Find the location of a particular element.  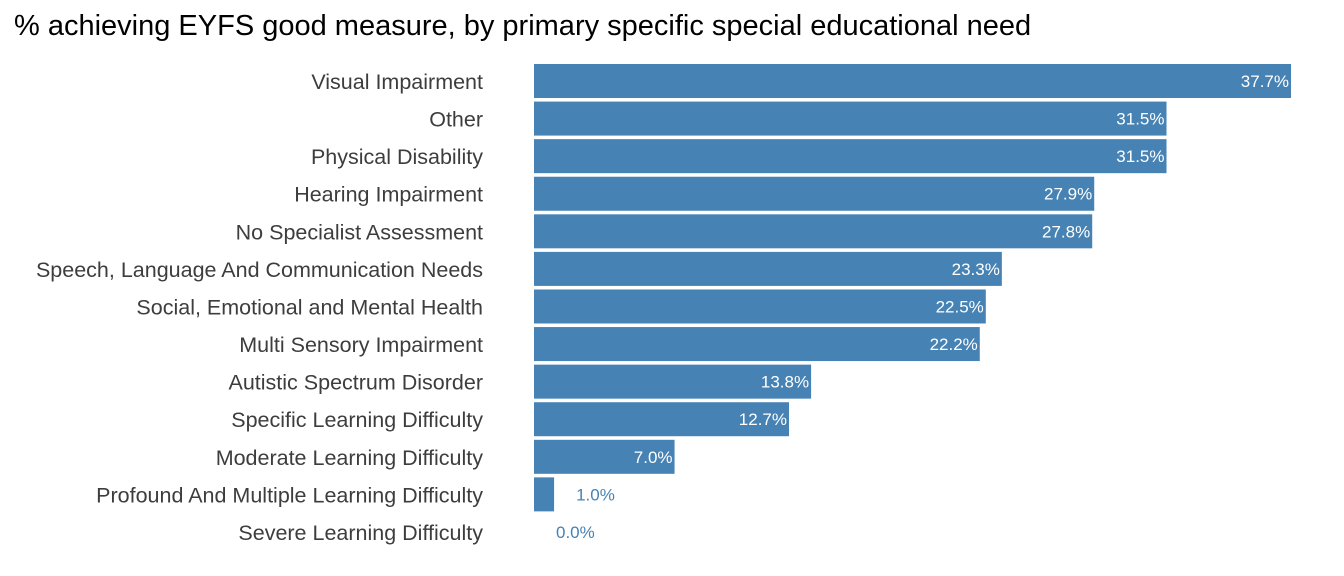

value-label: 27.8% is located at coordinates (1066, 231).